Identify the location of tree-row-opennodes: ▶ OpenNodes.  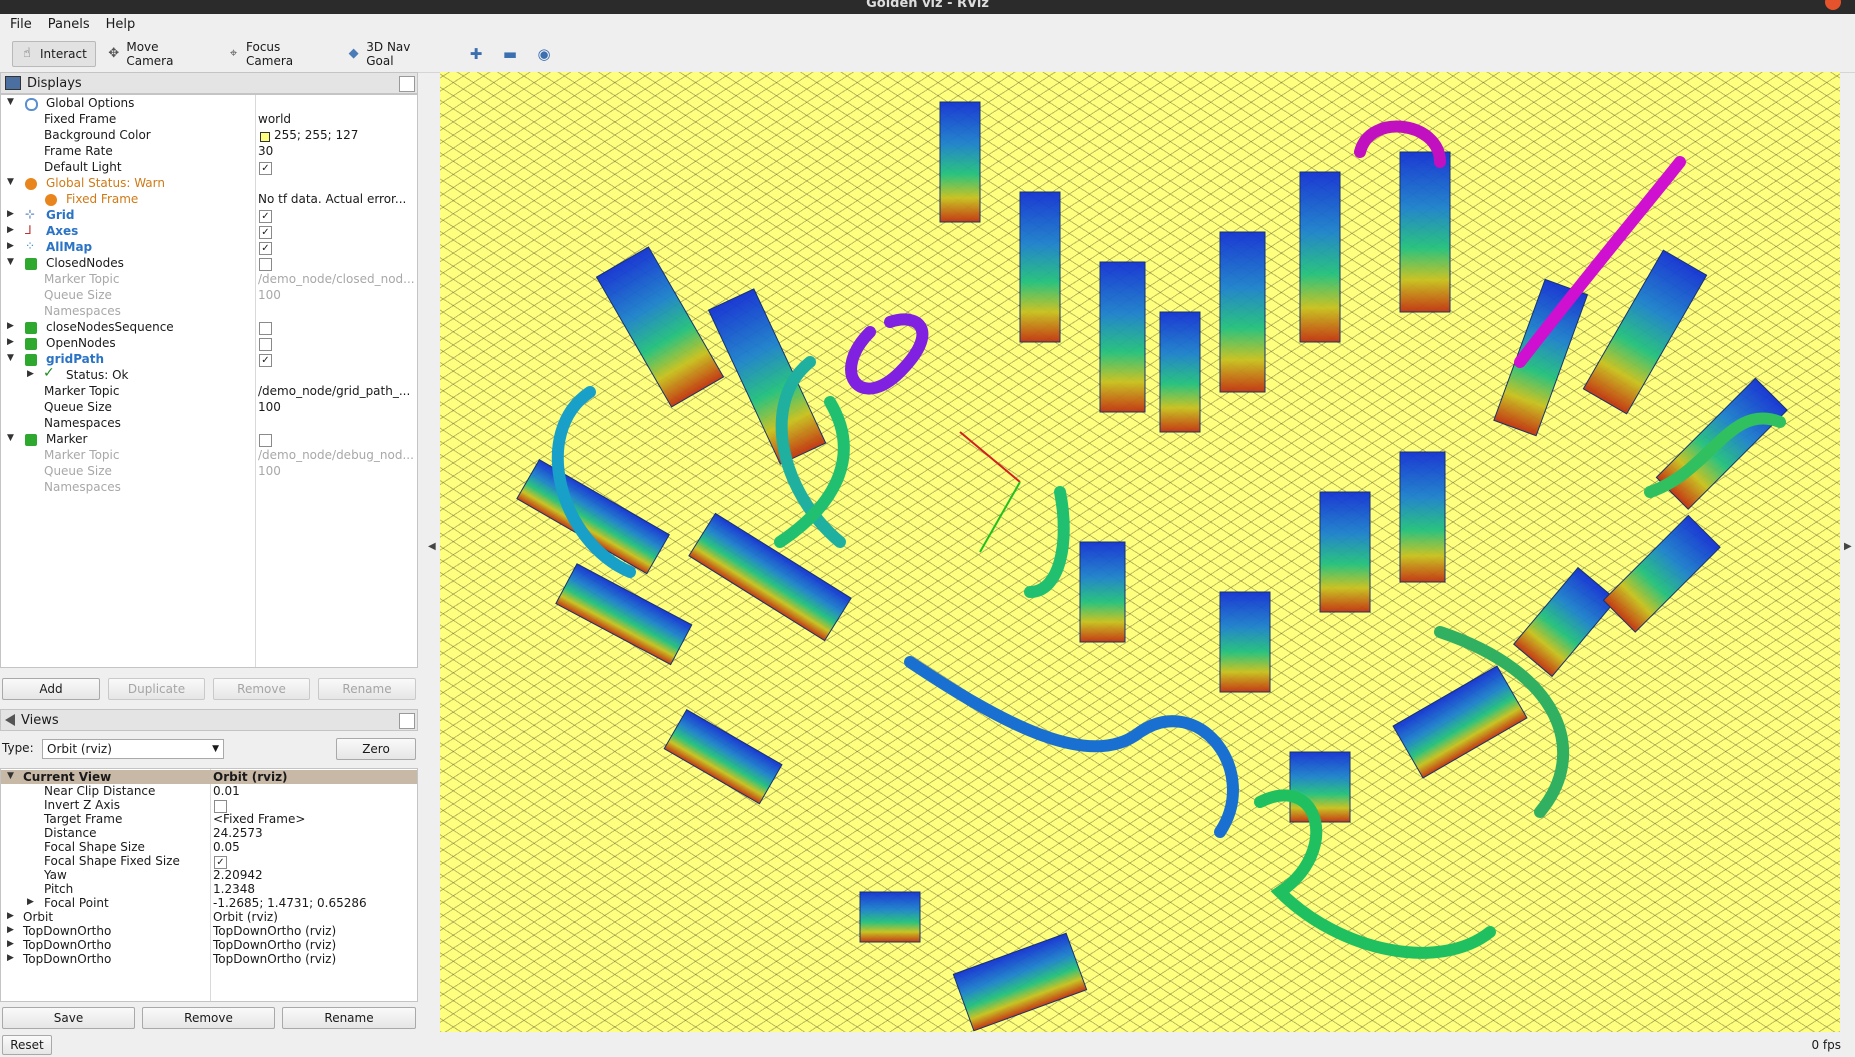
(209, 344).